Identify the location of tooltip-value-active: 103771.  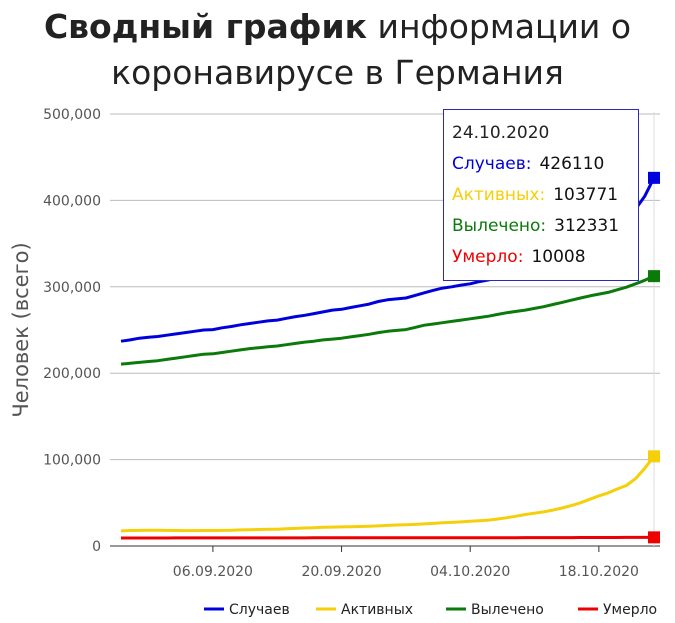
(586, 195).